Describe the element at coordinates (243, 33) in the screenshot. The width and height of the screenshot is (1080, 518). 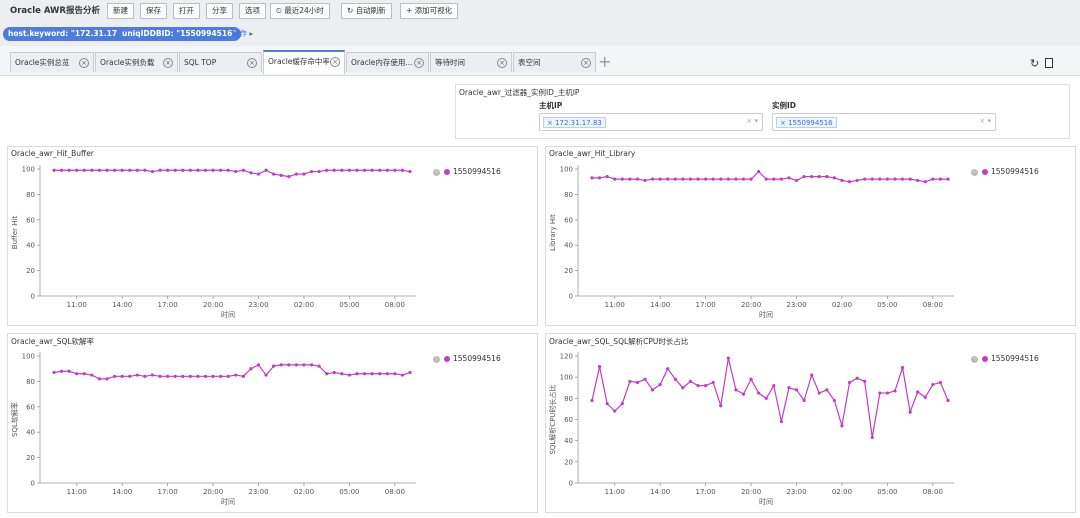
I see `filter-actions-link: 操作 ▸` at that location.